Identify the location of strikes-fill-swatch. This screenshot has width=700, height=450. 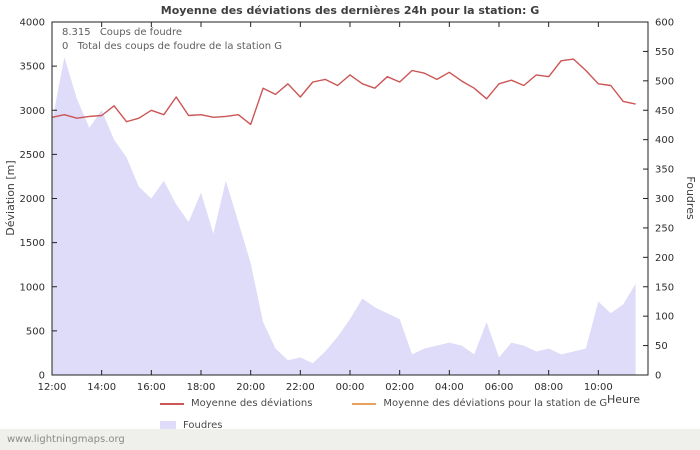
(168, 425).